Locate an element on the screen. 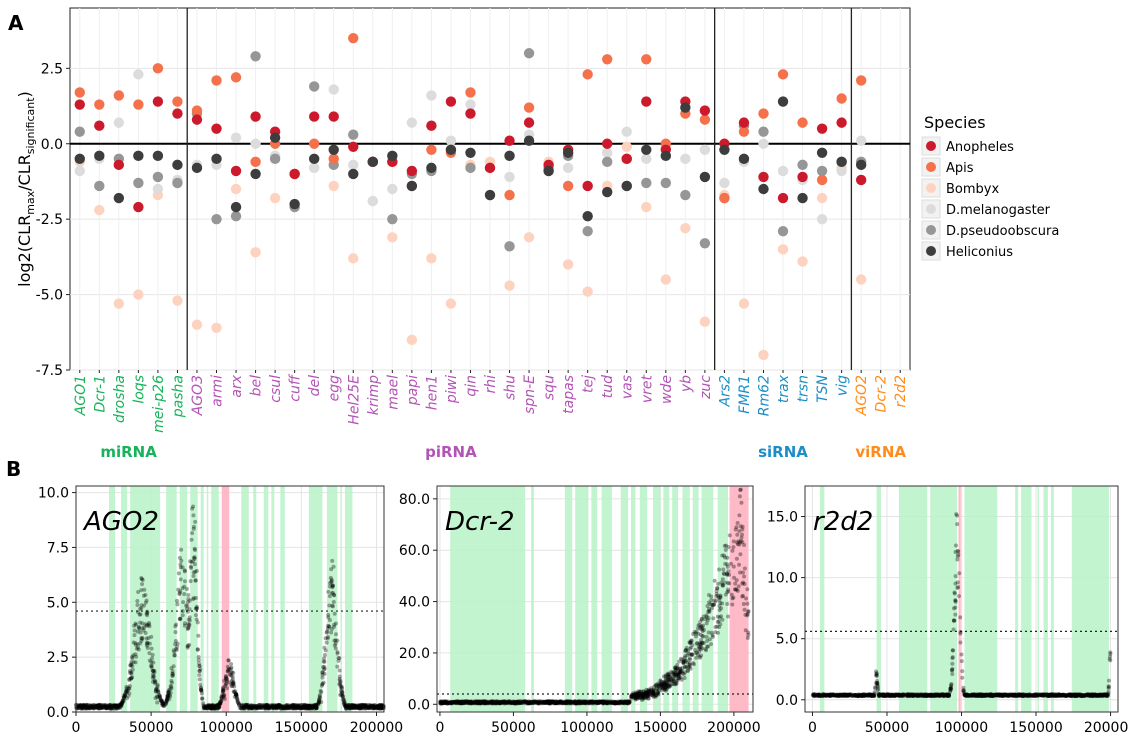  point-apis-egg is located at coordinates (333, 159).